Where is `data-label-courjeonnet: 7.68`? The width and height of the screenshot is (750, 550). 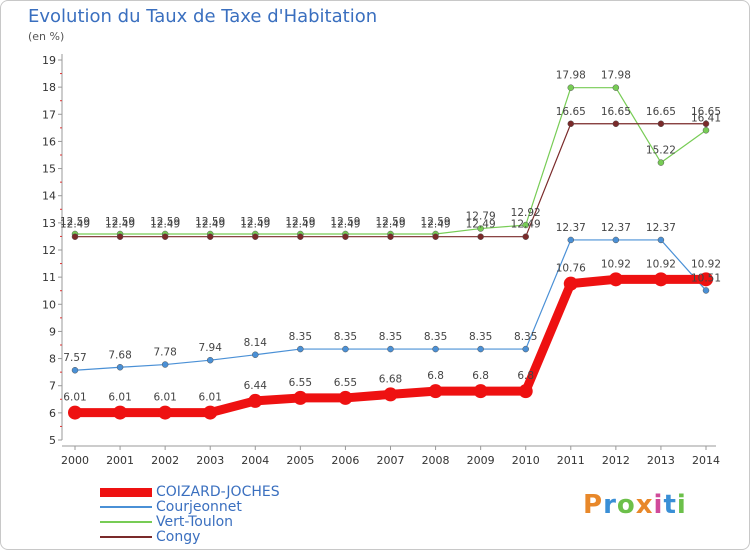
data-label-courjeonnet: 7.68 is located at coordinates (119, 355).